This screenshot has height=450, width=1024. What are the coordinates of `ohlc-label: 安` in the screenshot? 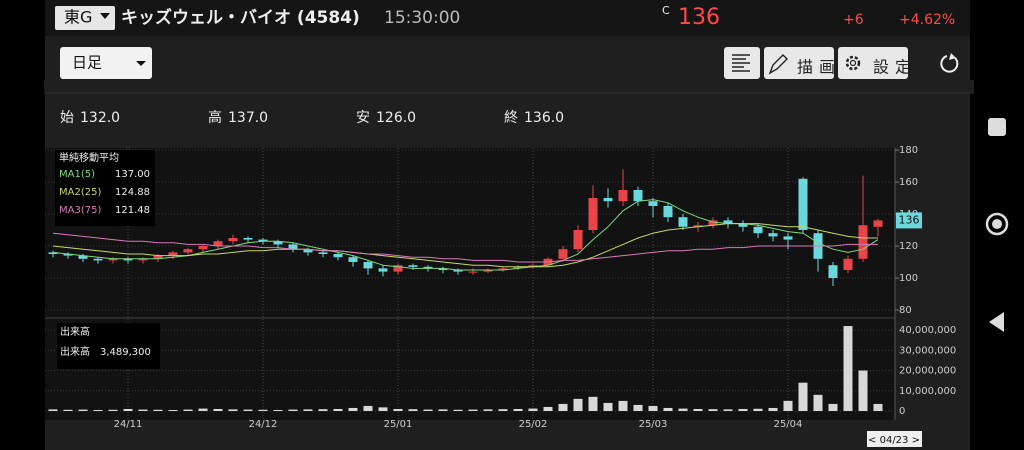 It's located at (363, 118).